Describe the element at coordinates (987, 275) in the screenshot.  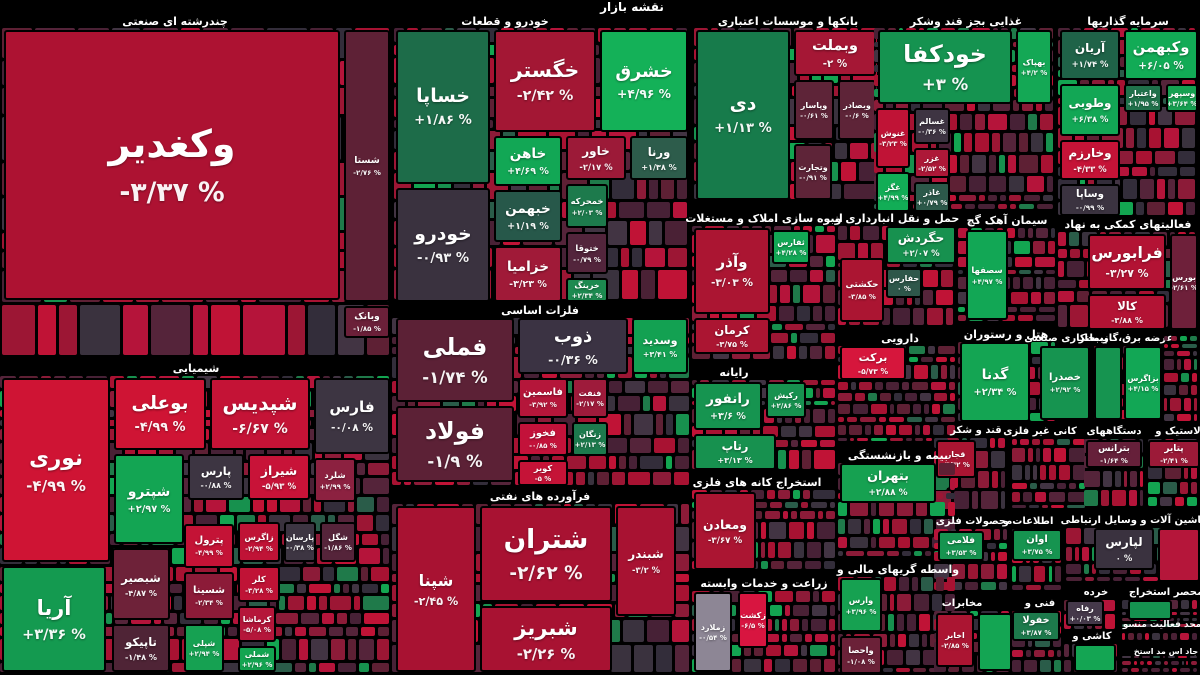
I see `stock-tile: سصفها +۴/۹۷ %` at that location.